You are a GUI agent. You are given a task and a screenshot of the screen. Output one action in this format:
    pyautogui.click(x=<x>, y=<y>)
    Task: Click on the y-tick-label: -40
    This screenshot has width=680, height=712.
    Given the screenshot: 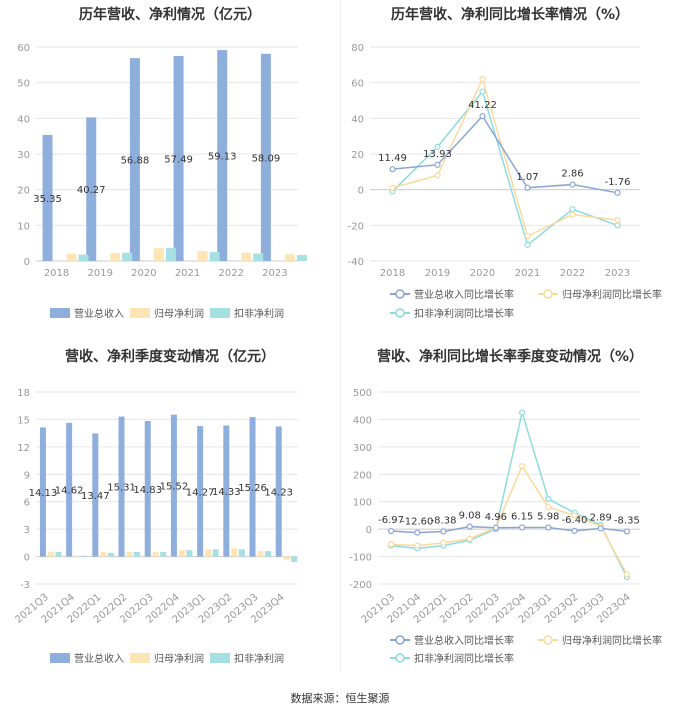 What is the action you would take?
    pyautogui.click(x=356, y=262)
    